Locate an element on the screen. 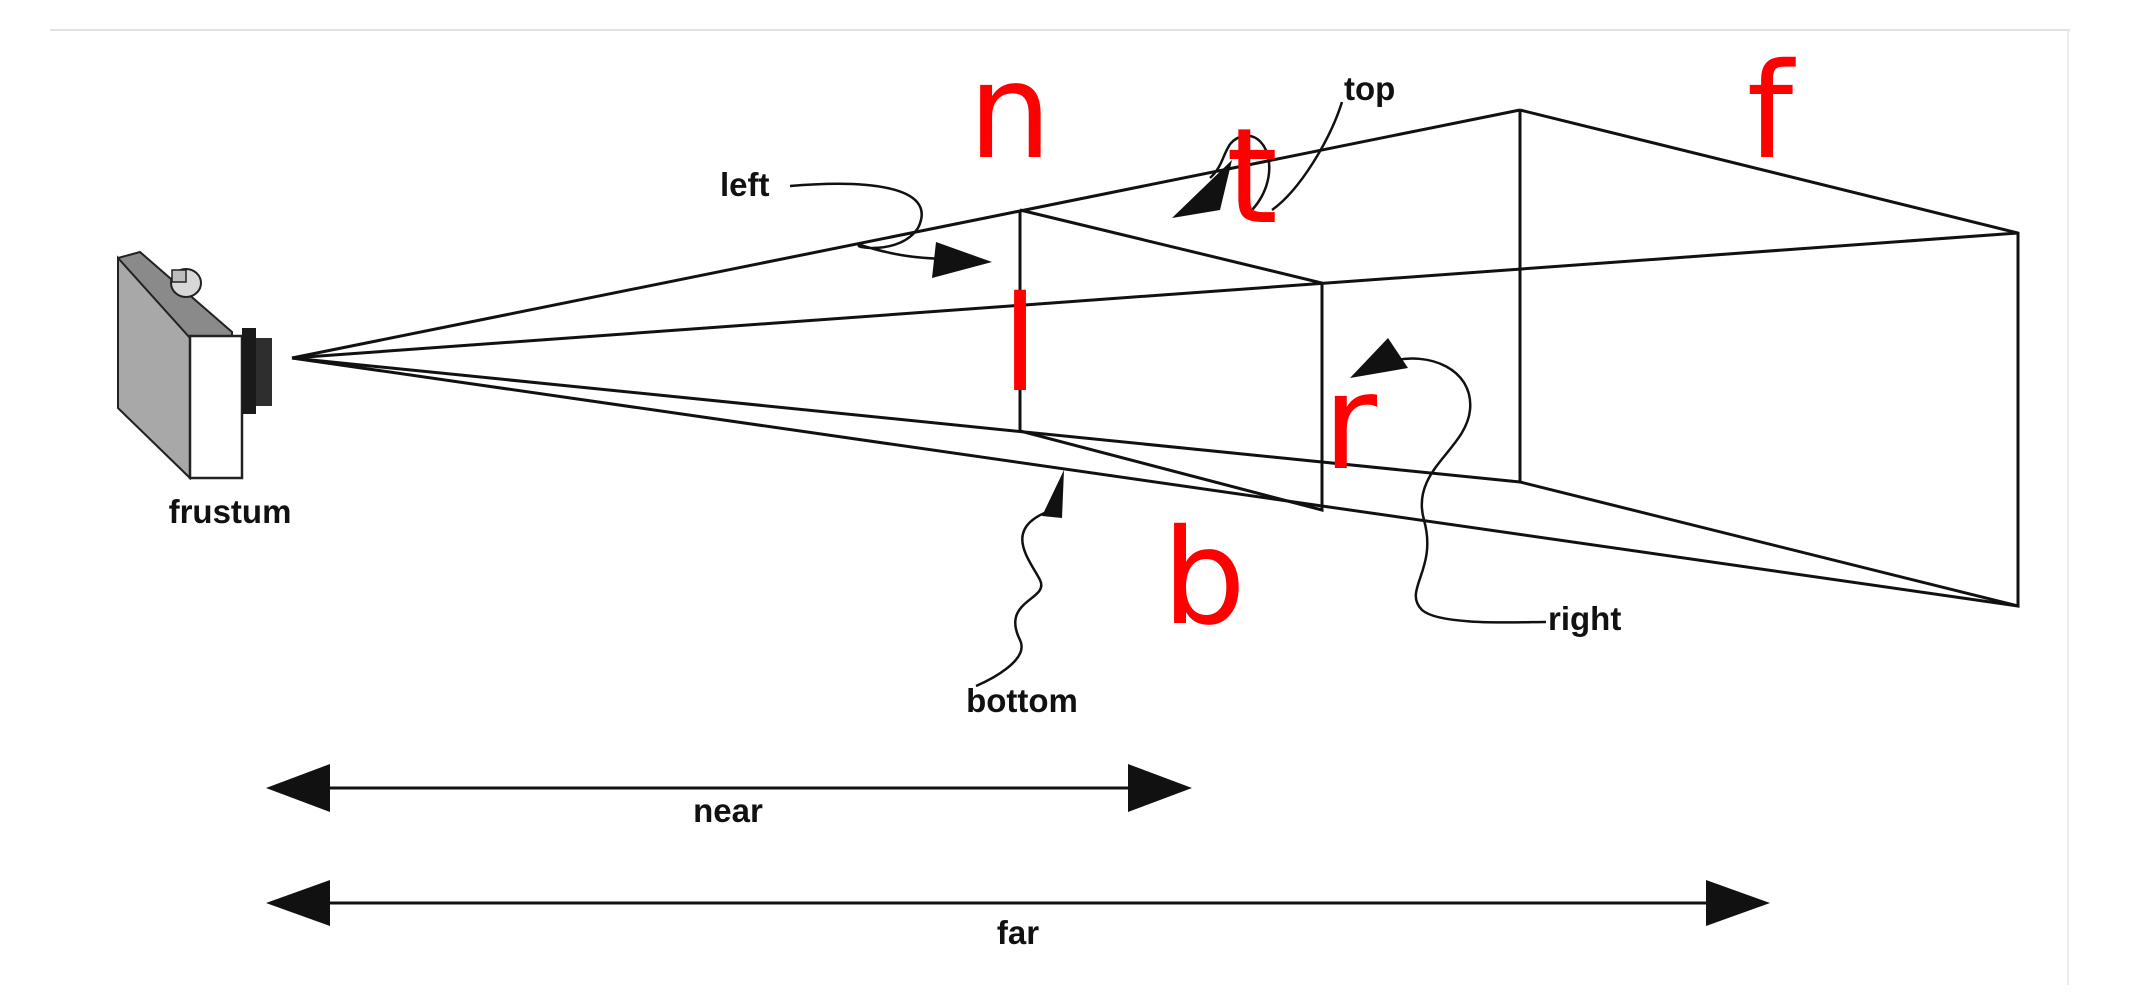 The height and width of the screenshot is (1000, 2153). red-letter-n: n is located at coordinates (1010, 112).